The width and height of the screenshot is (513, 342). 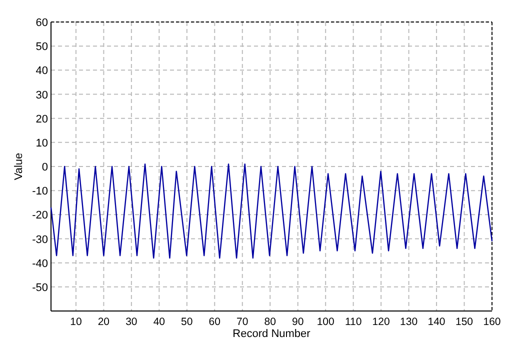 What do you see at coordinates (104, 322) in the screenshot?
I see `x-tick-label: 20` at bounding box center [104, 322].